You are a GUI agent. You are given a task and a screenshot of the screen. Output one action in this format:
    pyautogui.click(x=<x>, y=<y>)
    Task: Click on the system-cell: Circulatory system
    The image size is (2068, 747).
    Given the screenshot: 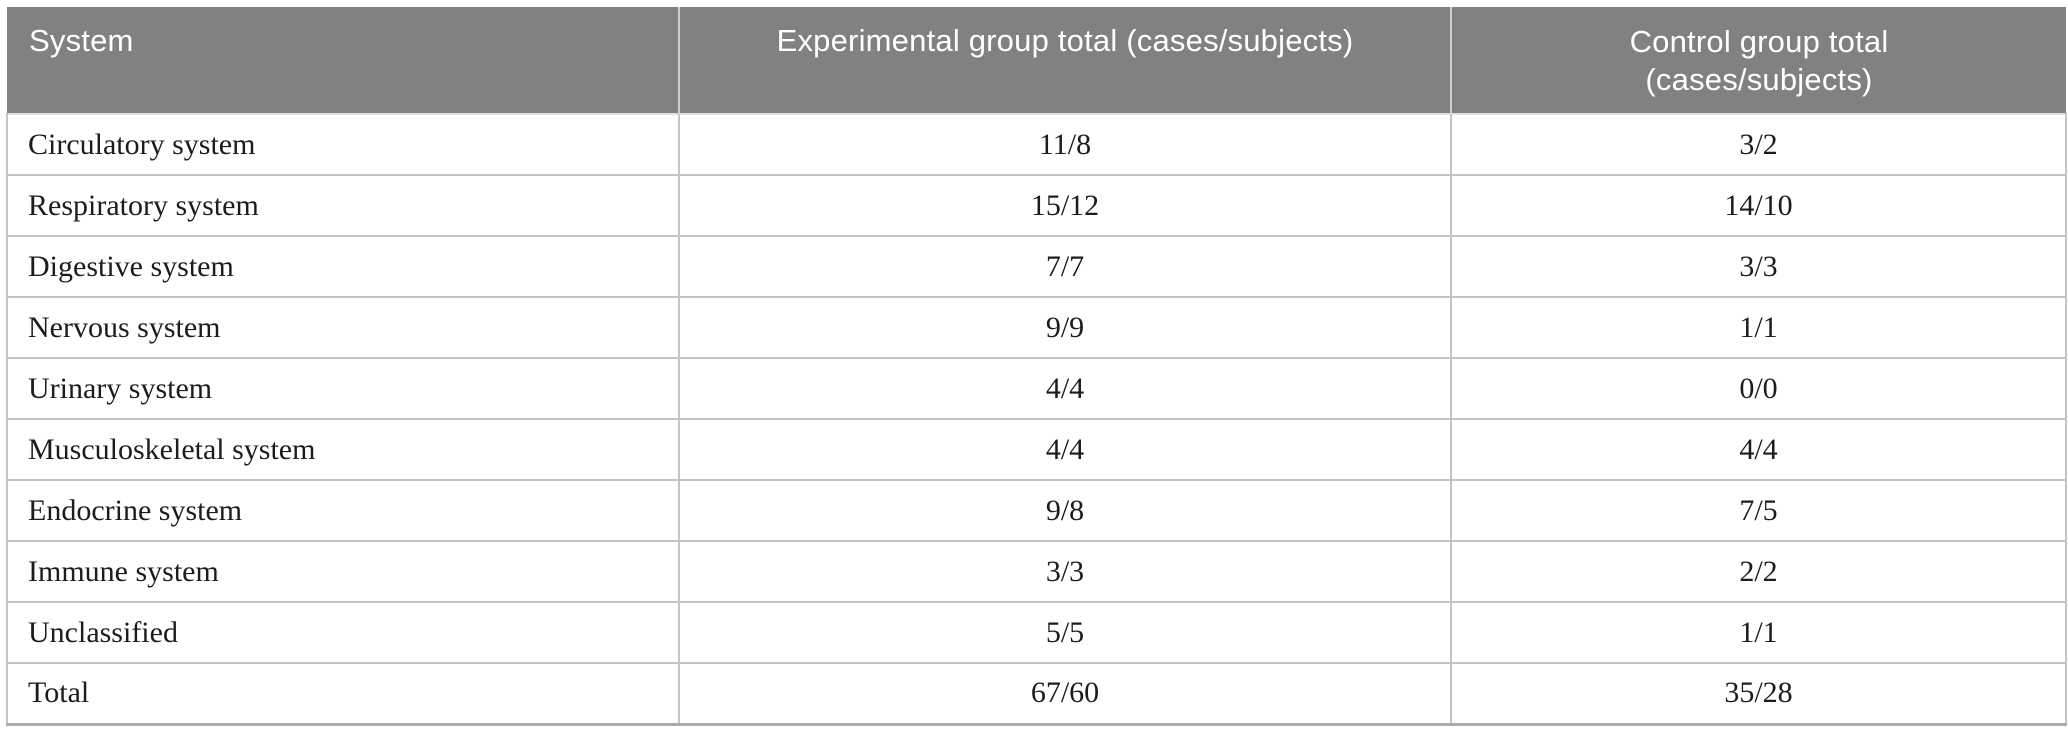 What is the action you would take?
    pyautogui.click(x=343, y=144)
    